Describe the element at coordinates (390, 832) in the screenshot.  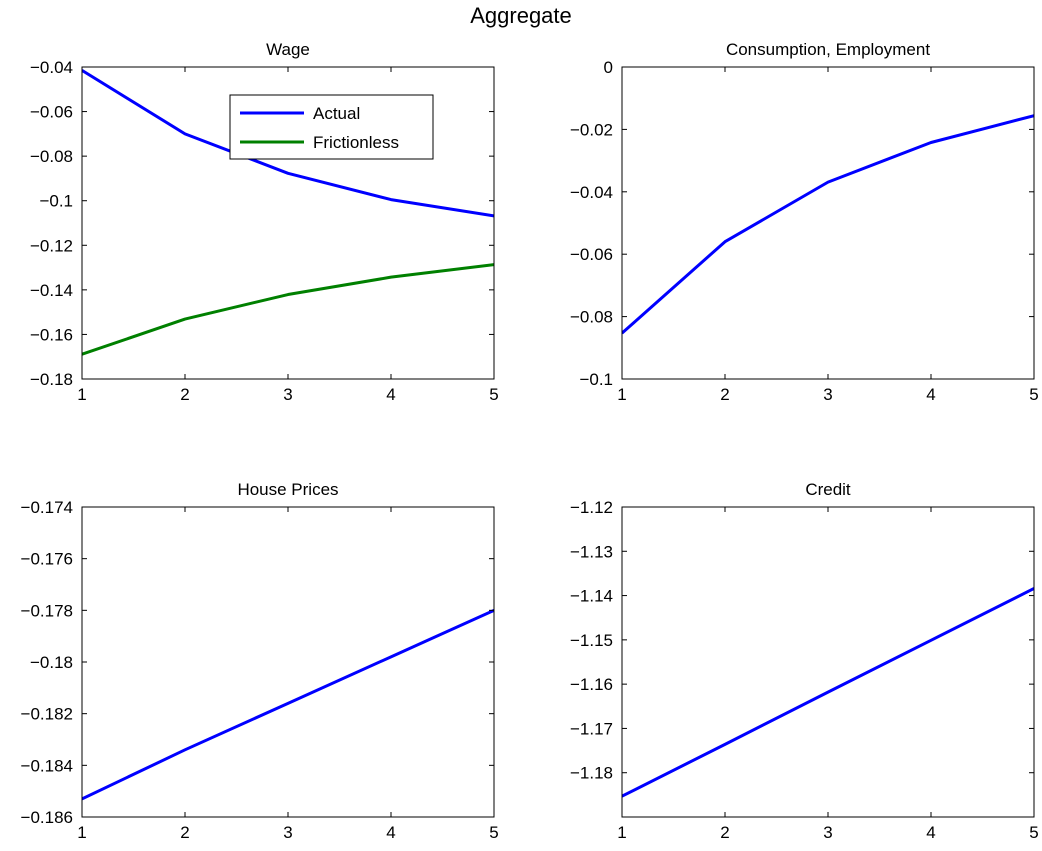
I see `house-prices-xtick-label: 4` at that location.